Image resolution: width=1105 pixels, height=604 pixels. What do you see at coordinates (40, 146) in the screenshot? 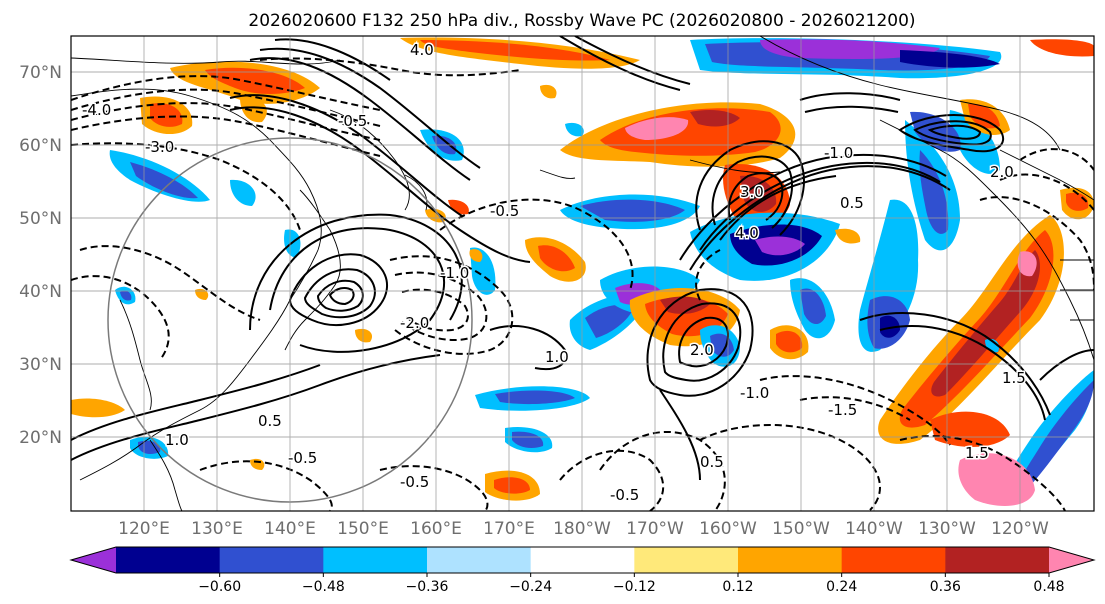
I see `lat-label: 60°N` at bounding box center [40, 146].